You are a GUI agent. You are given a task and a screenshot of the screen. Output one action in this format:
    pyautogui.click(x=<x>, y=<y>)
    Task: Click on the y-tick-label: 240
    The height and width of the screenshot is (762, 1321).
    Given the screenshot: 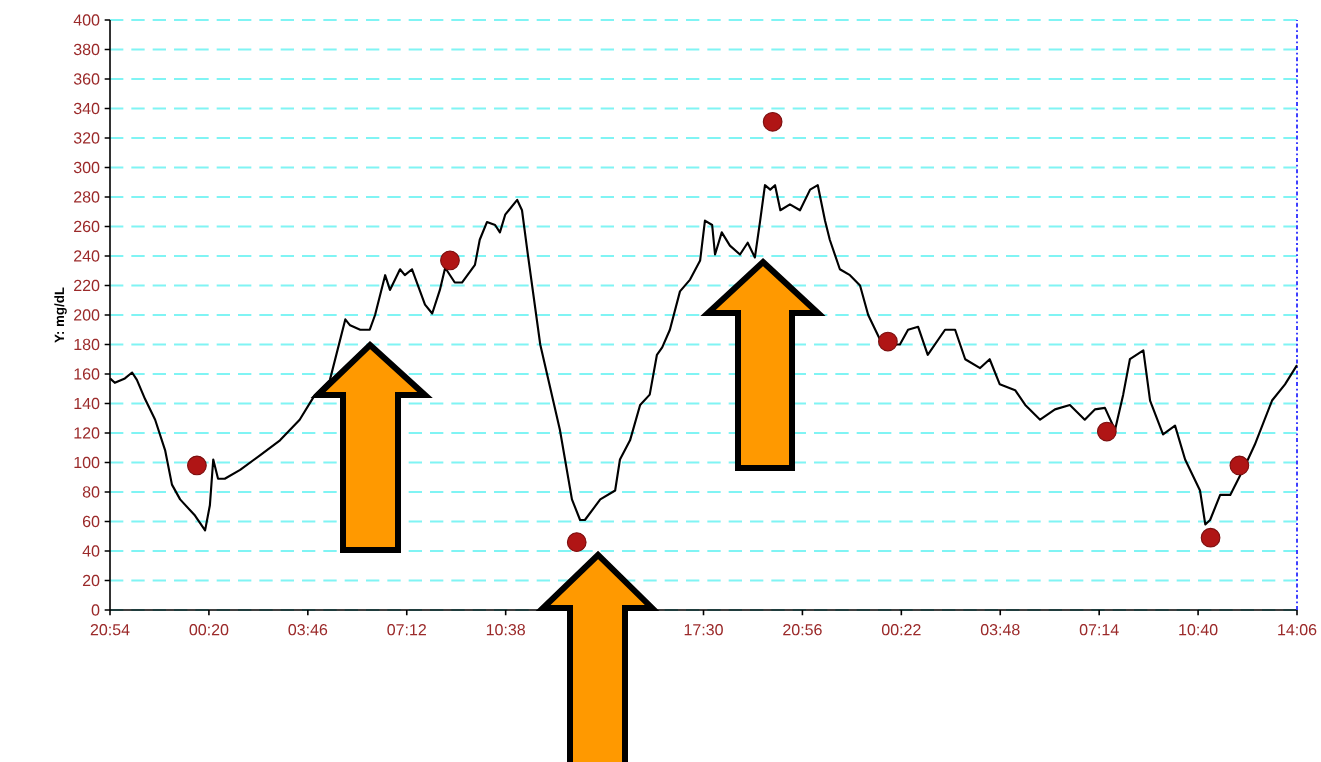 What is the action you would take?
    pyautogui.click(x=87, y=256)
    